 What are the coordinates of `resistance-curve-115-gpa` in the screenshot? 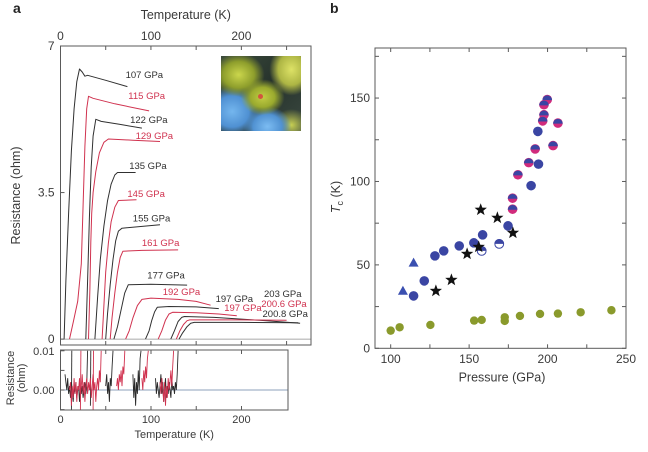 It's located at (109, 217).